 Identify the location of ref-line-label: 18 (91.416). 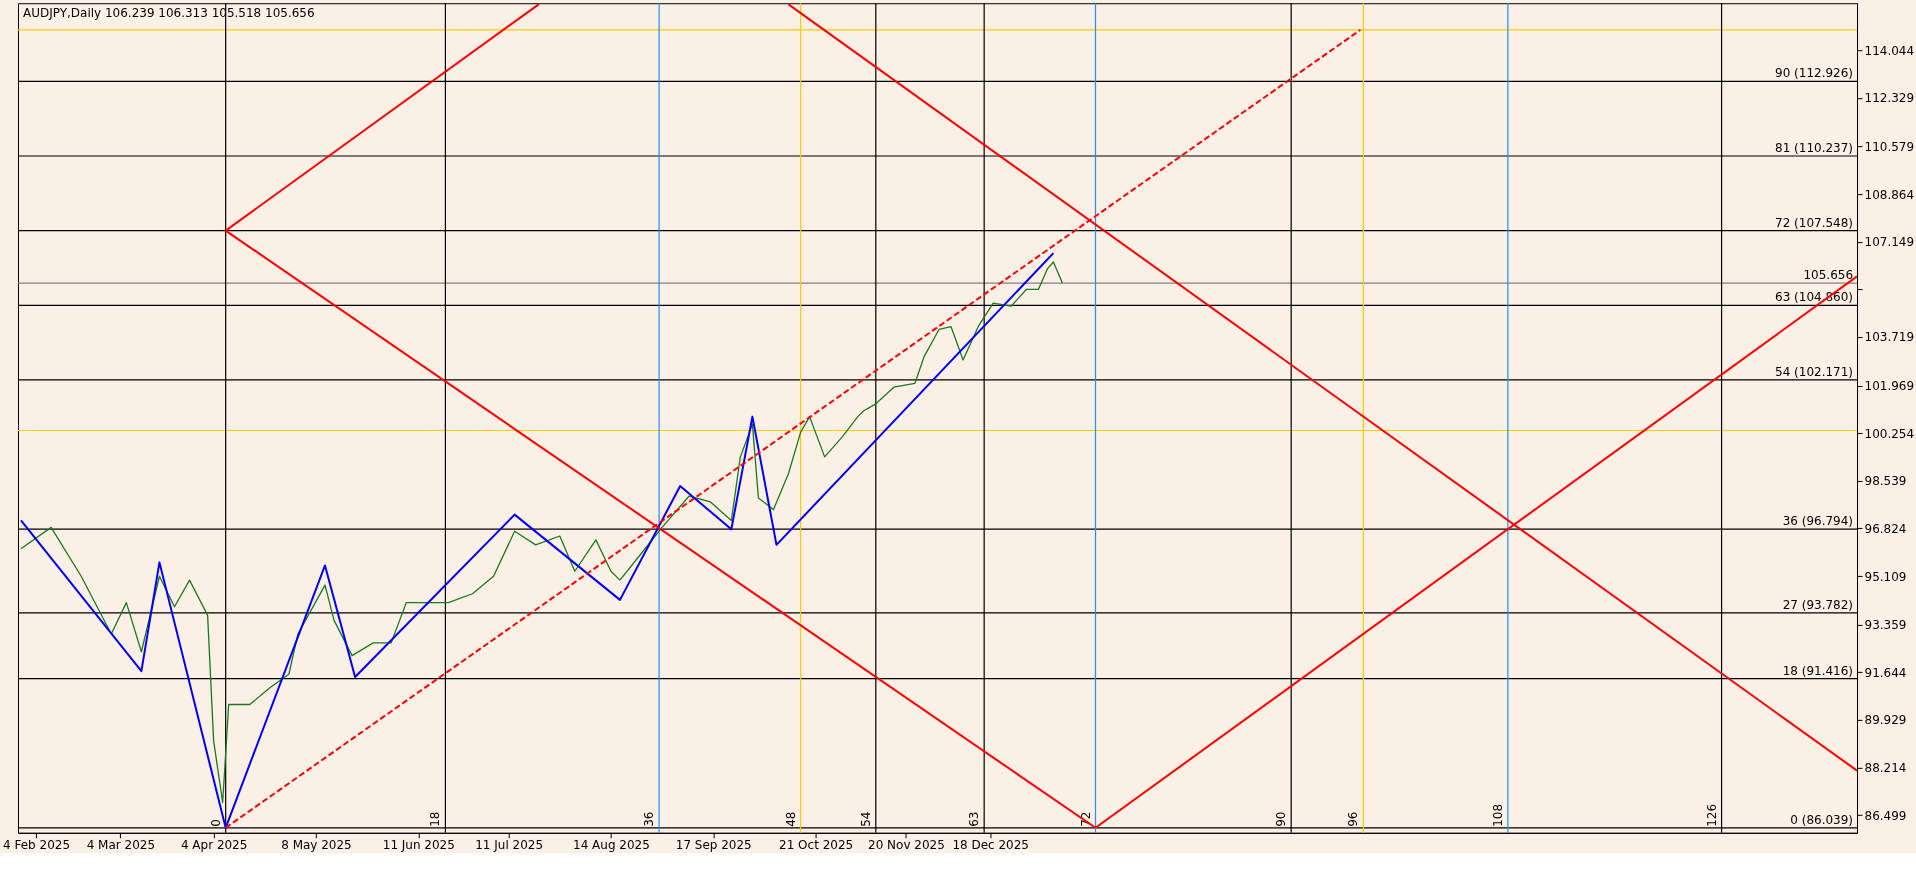
(1818, 670).